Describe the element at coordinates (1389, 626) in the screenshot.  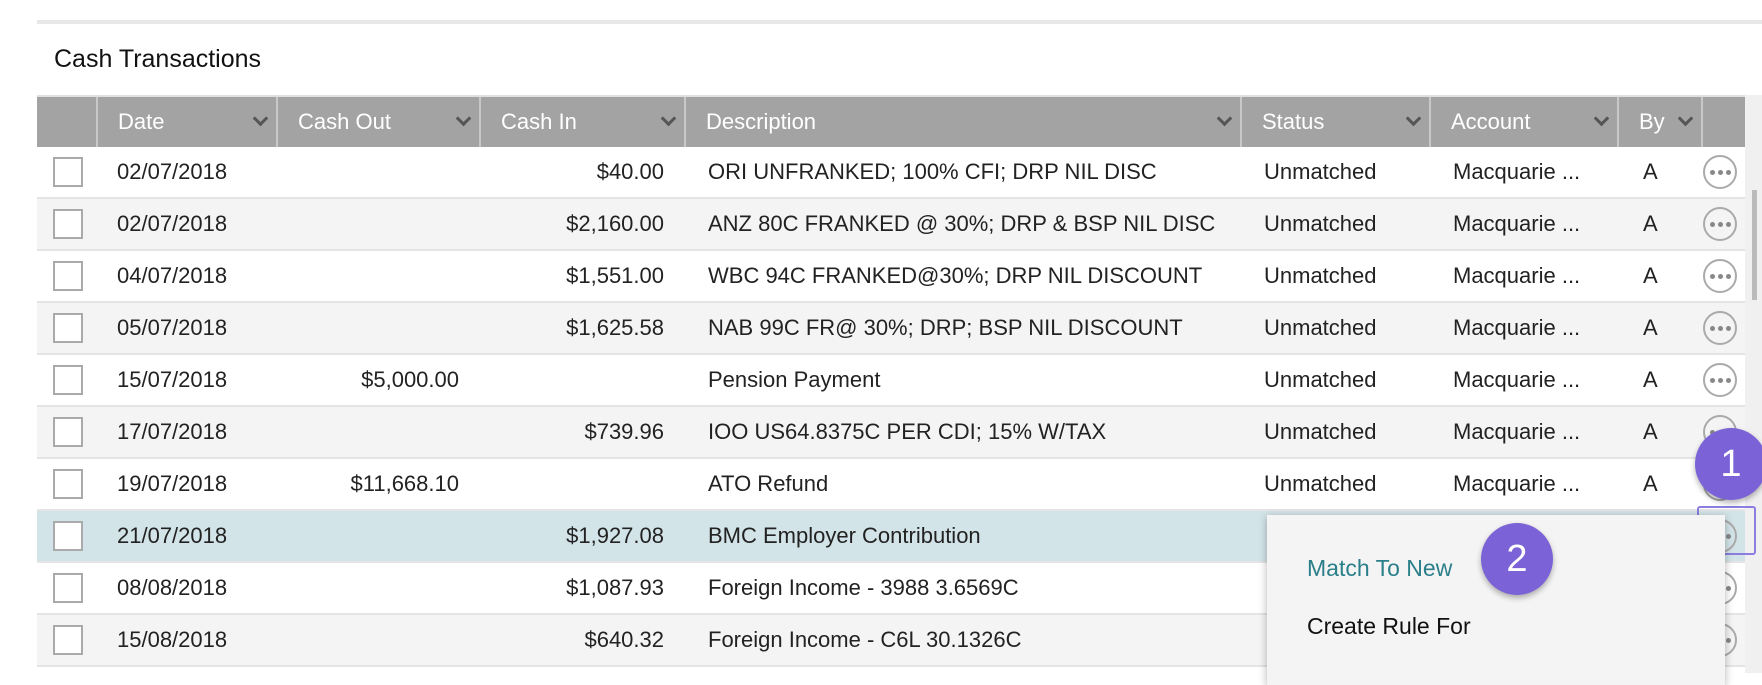
I see `menu-item-create-rule-for: Create Rule For` at that location.